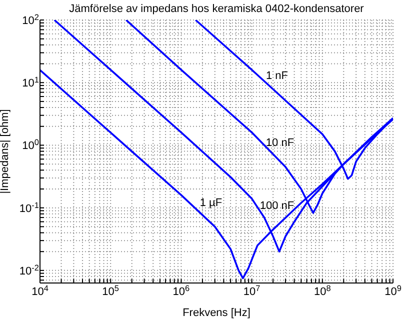 The width and height of the screenshot is (403, 330). What do you see at coordinates (29, 207) in the screenshot?
I see `y-tick-label: 10$^{-1}$` at bounding box center [29, 207].